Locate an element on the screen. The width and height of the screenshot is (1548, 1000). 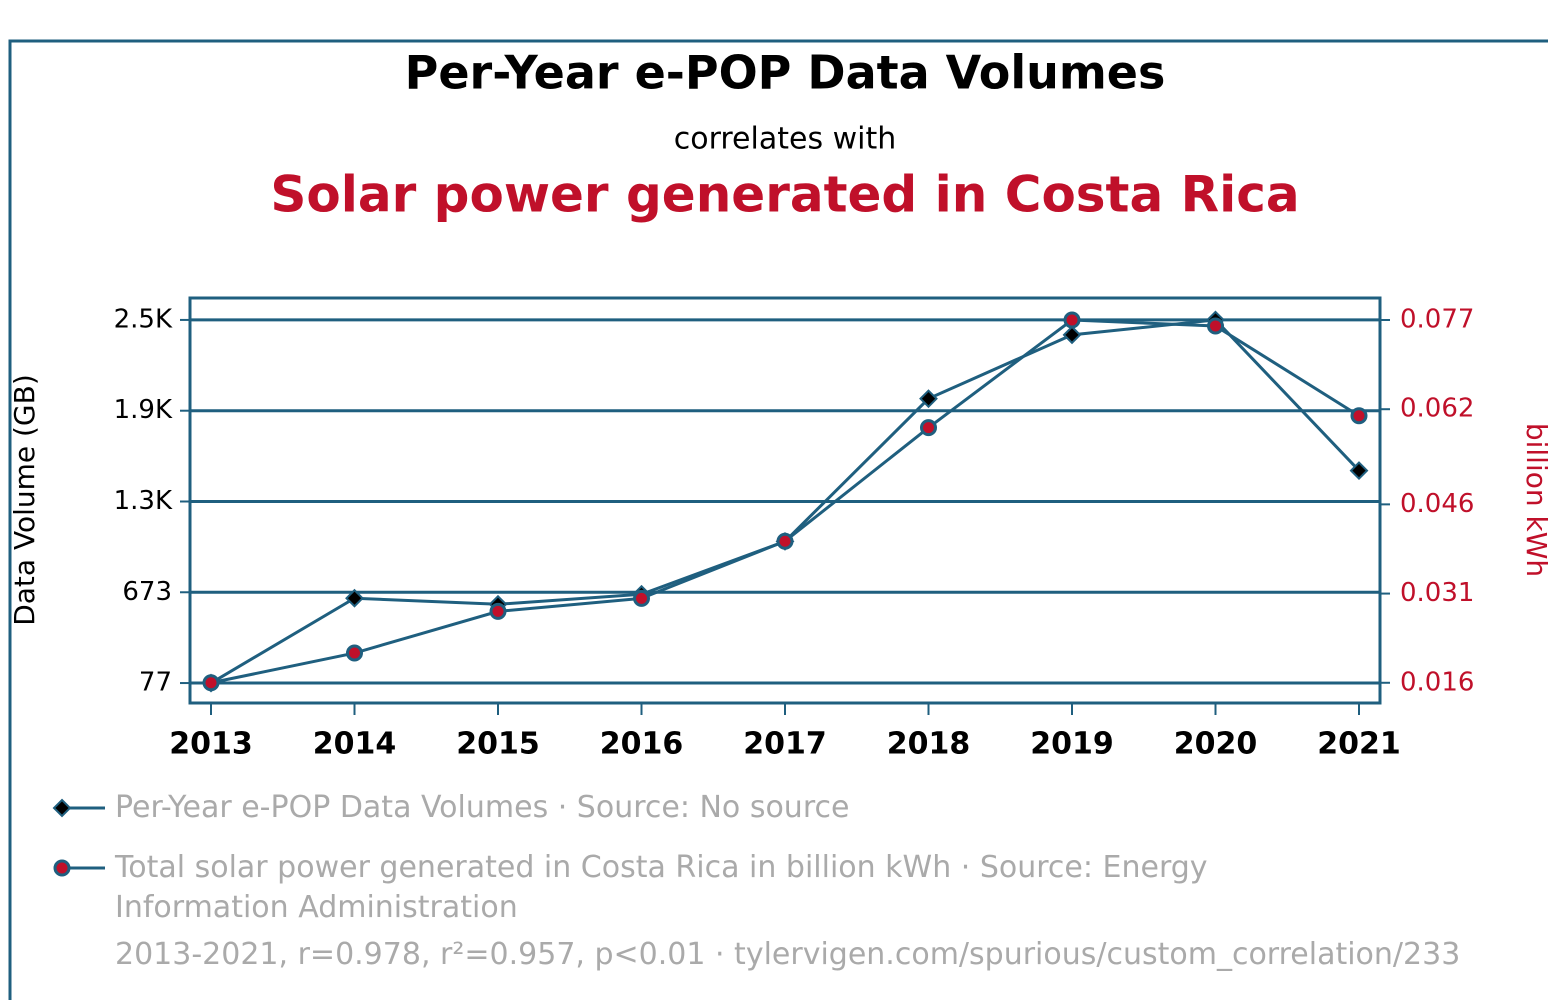
x-tick-label: 2015 is located at coordinates (498, 744).